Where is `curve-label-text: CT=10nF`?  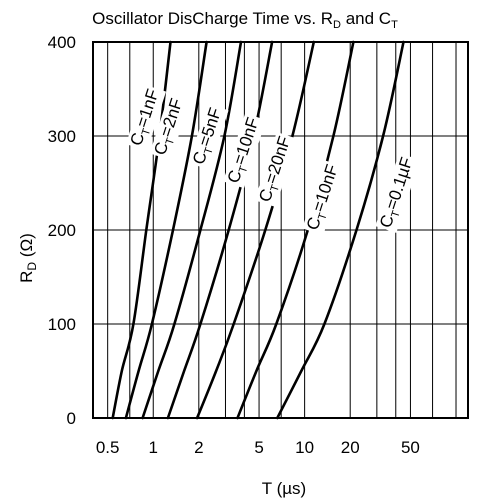 curve-label-text: CT=10nF is located at coordinates (324, 197).